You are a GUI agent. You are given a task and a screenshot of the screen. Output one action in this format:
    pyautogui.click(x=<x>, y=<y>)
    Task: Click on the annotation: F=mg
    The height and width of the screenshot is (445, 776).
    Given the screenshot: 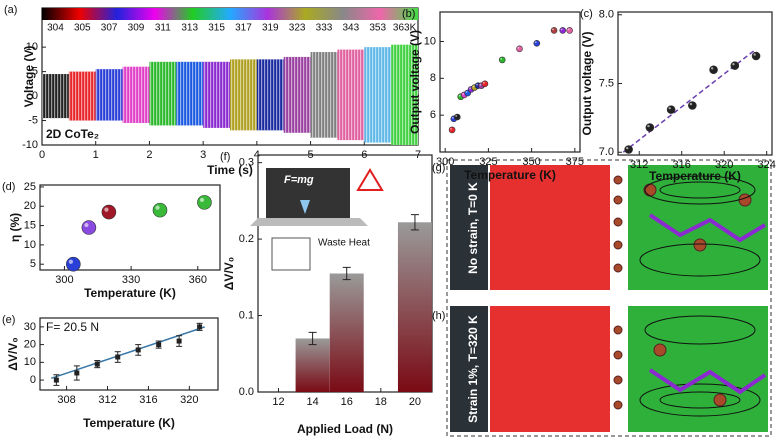 What is the action you would take?
    pyautogui.click(x=299, y=180)
    